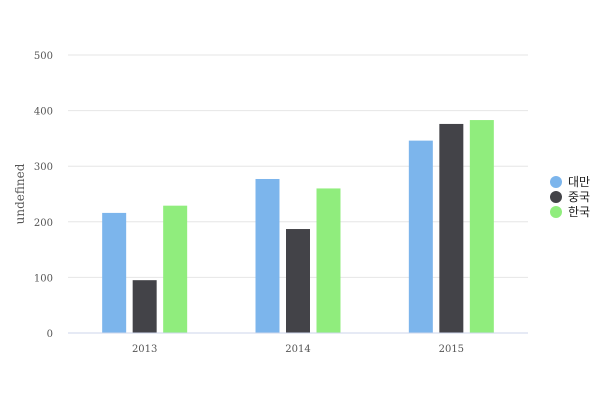 This screenshot has width=600, height=400. I want to click on y-tick-label: 300, so click(43, 167).